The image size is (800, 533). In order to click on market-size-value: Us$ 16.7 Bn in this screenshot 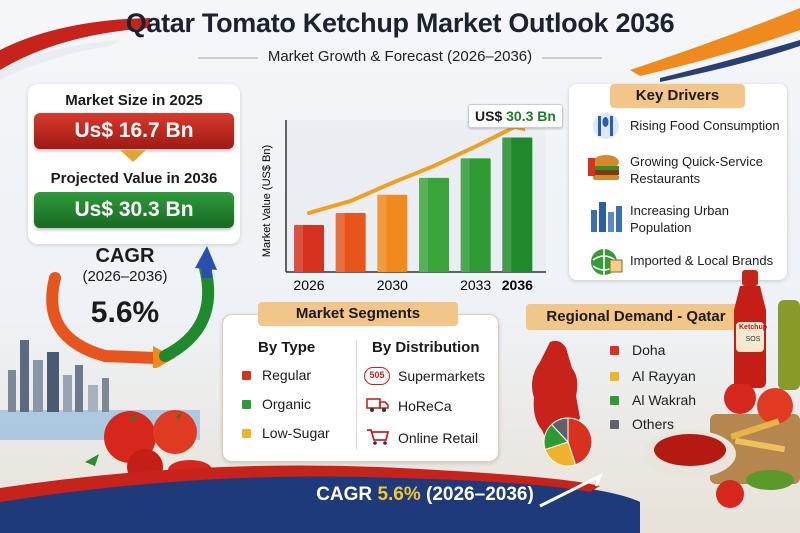, I will do `click(134, 131)`.